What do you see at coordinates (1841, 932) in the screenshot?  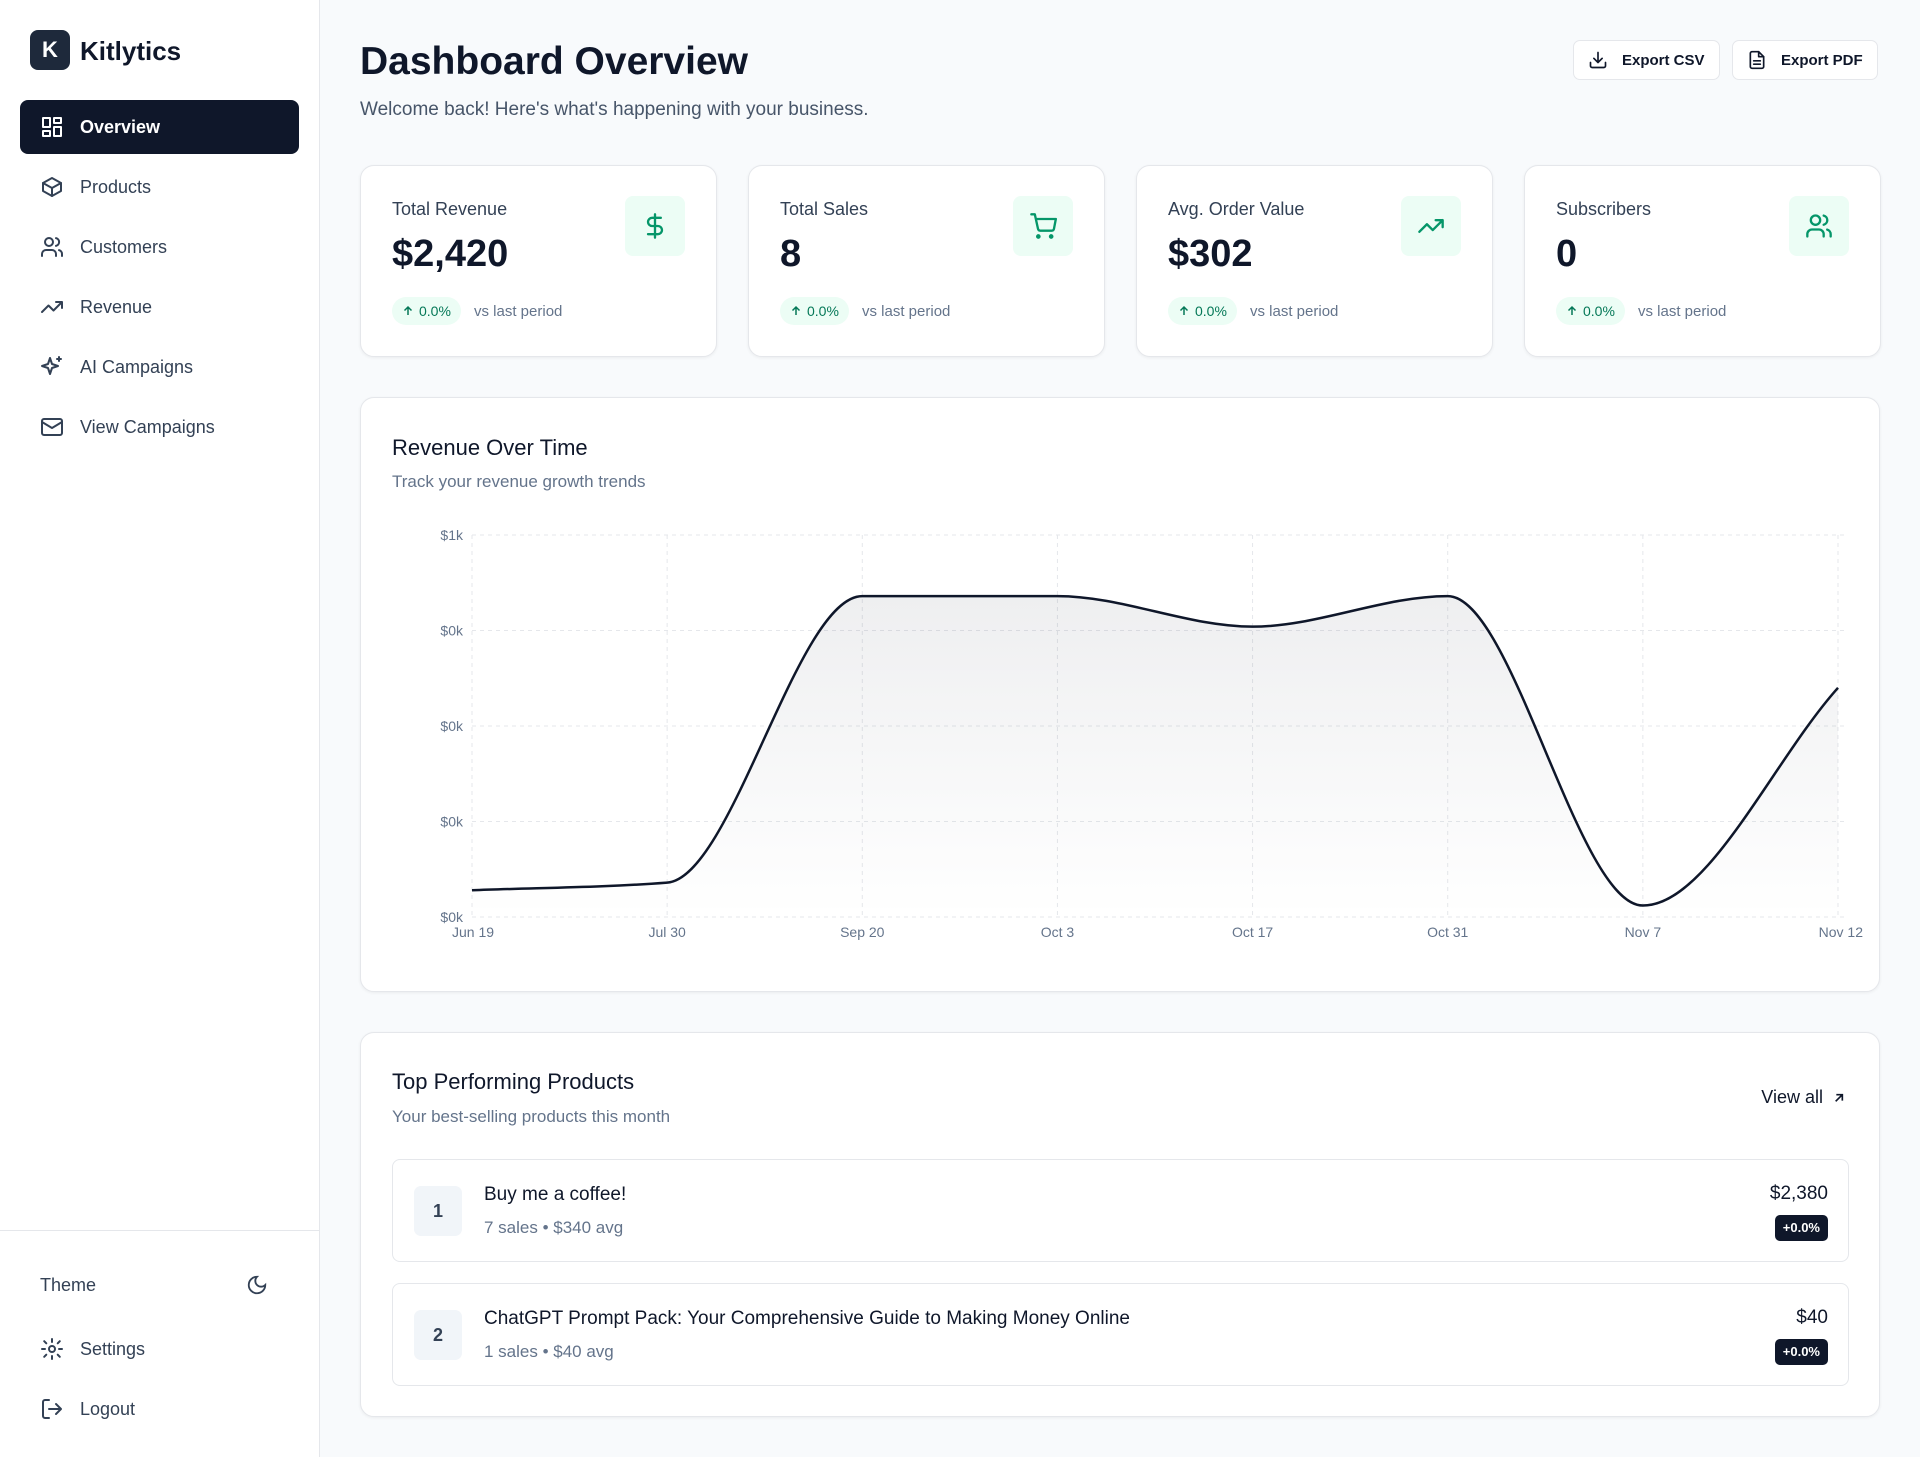 I see `x-tick-label: Nov 12` at bounding box center [1841, 932].